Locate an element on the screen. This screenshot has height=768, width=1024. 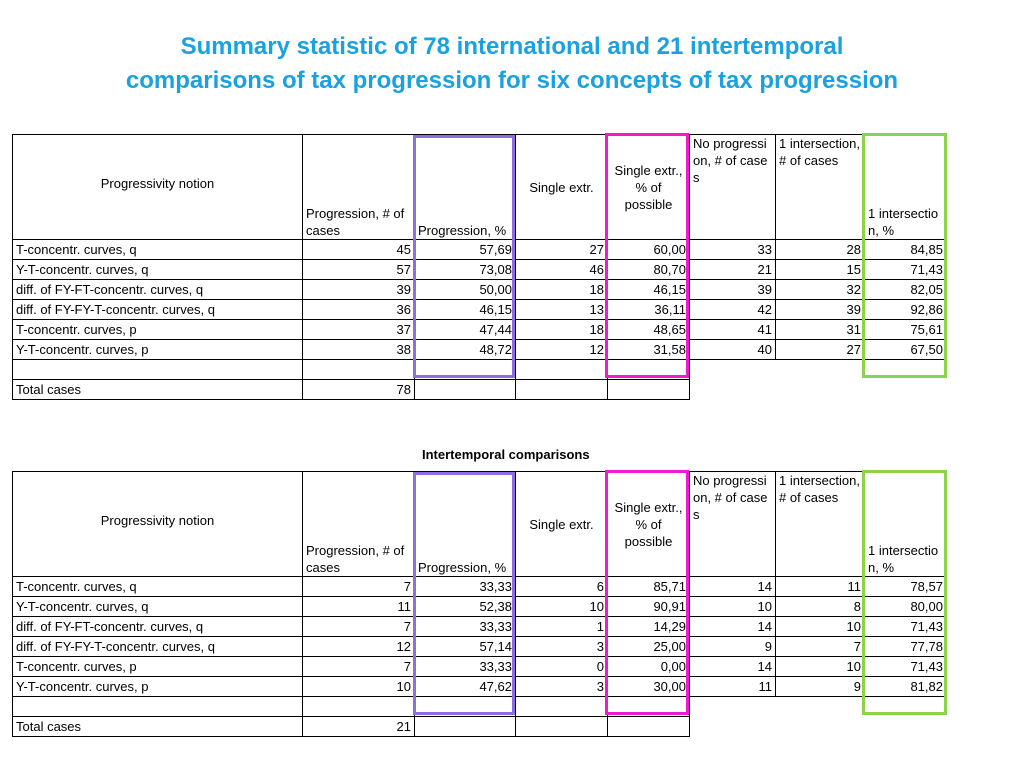
header-progression-cases: Progression, # of cases is located at coordinates (358, 524).